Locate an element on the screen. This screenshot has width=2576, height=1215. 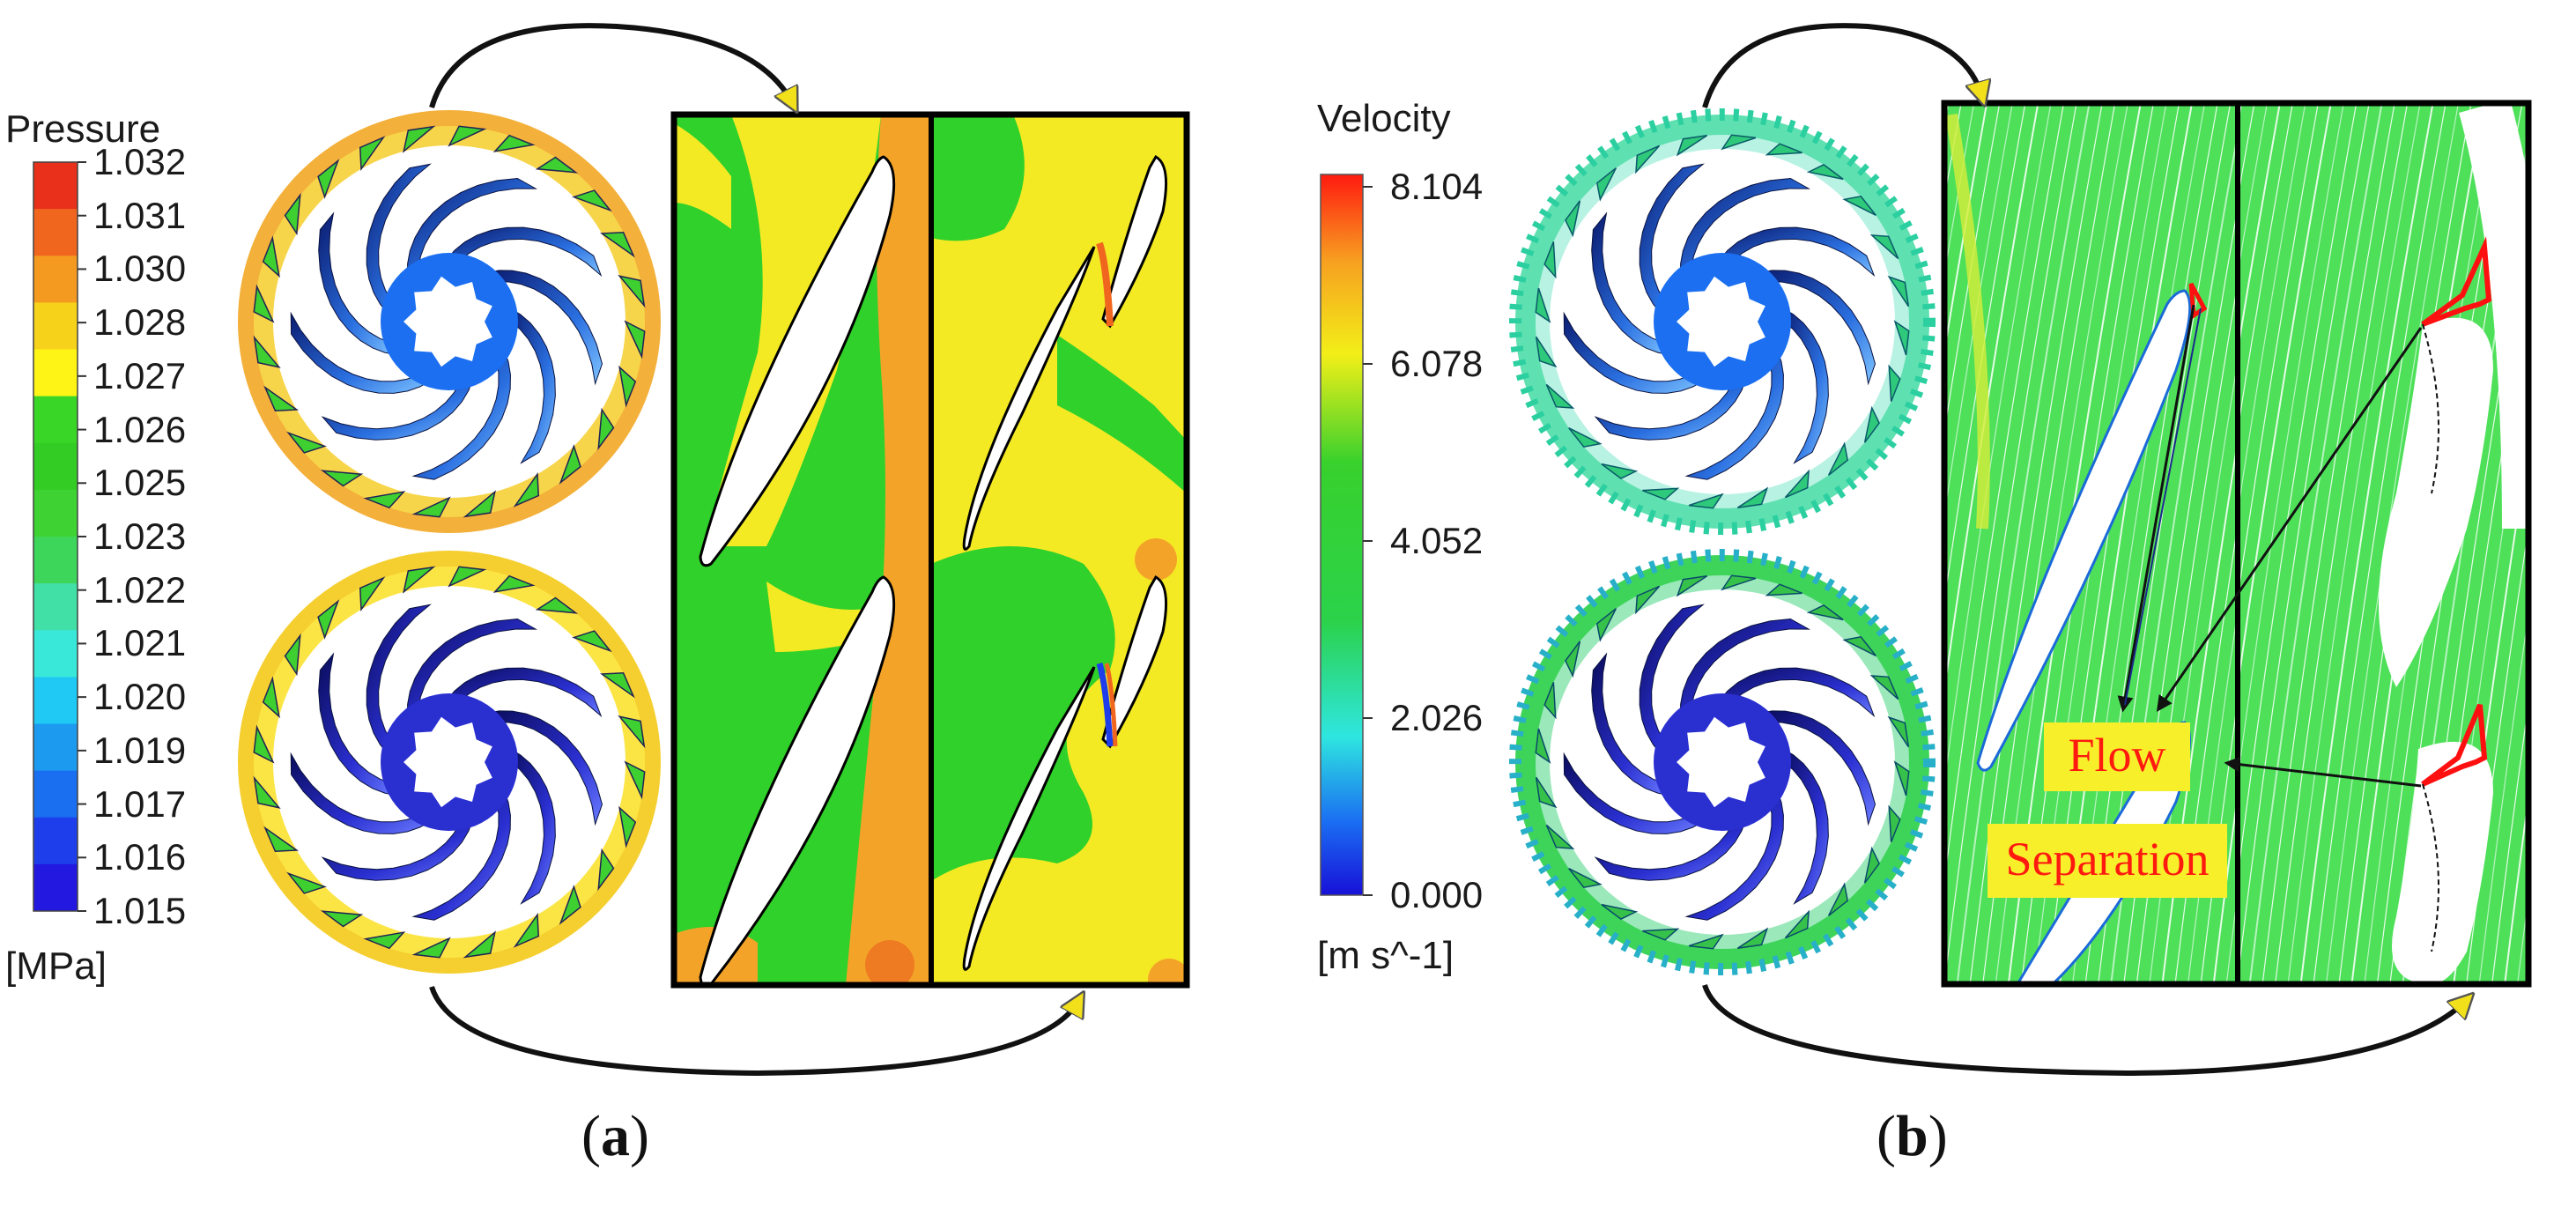
impeller-bottom-a is located at coordinates (450, 763).